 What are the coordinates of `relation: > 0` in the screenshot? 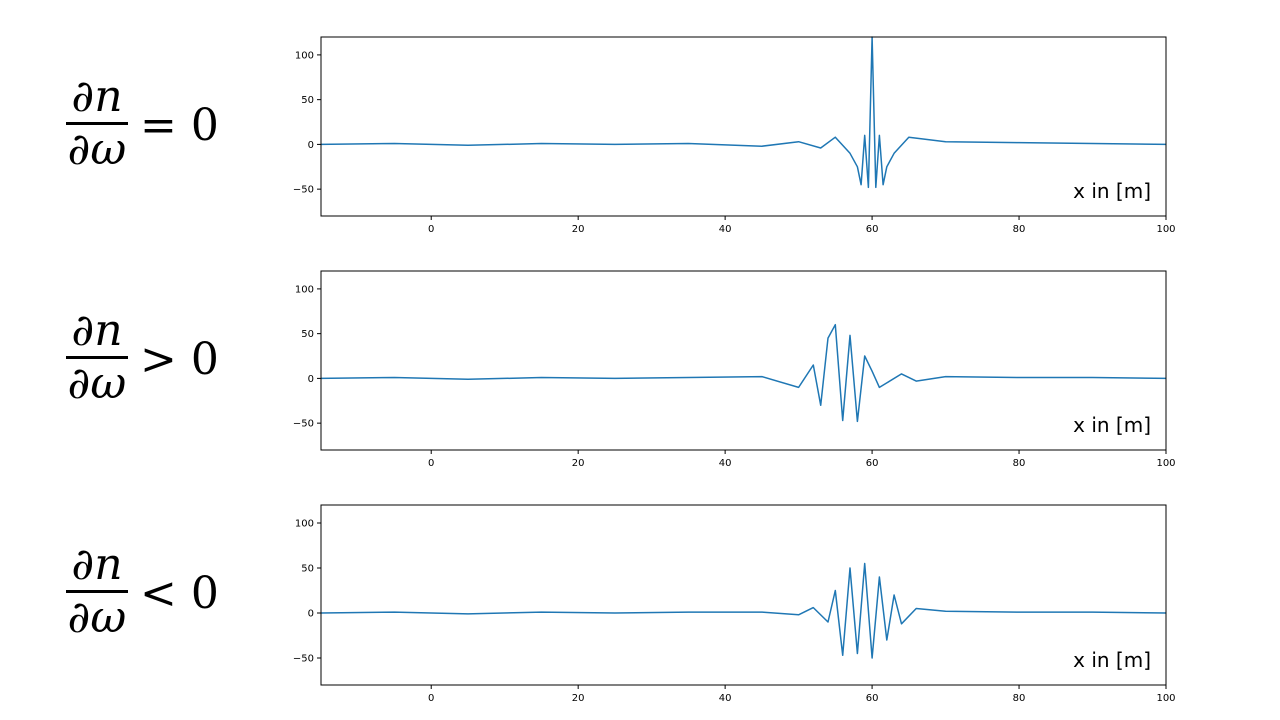 It's located at (179, 359).